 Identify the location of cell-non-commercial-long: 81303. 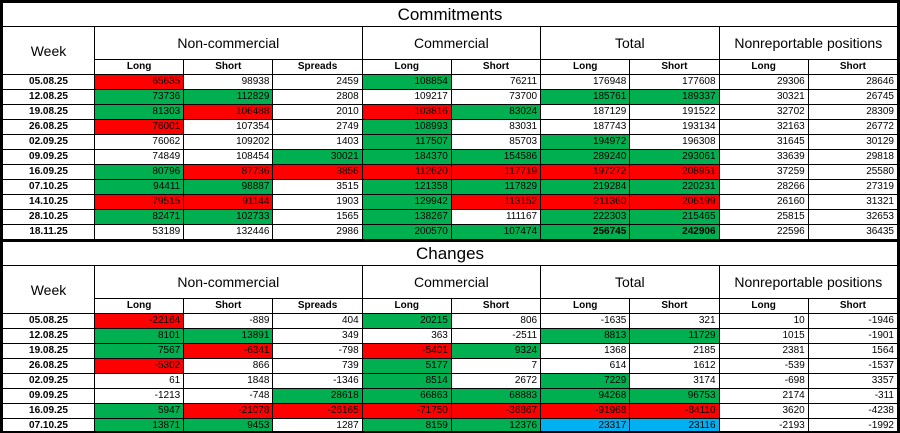
(139, 112).